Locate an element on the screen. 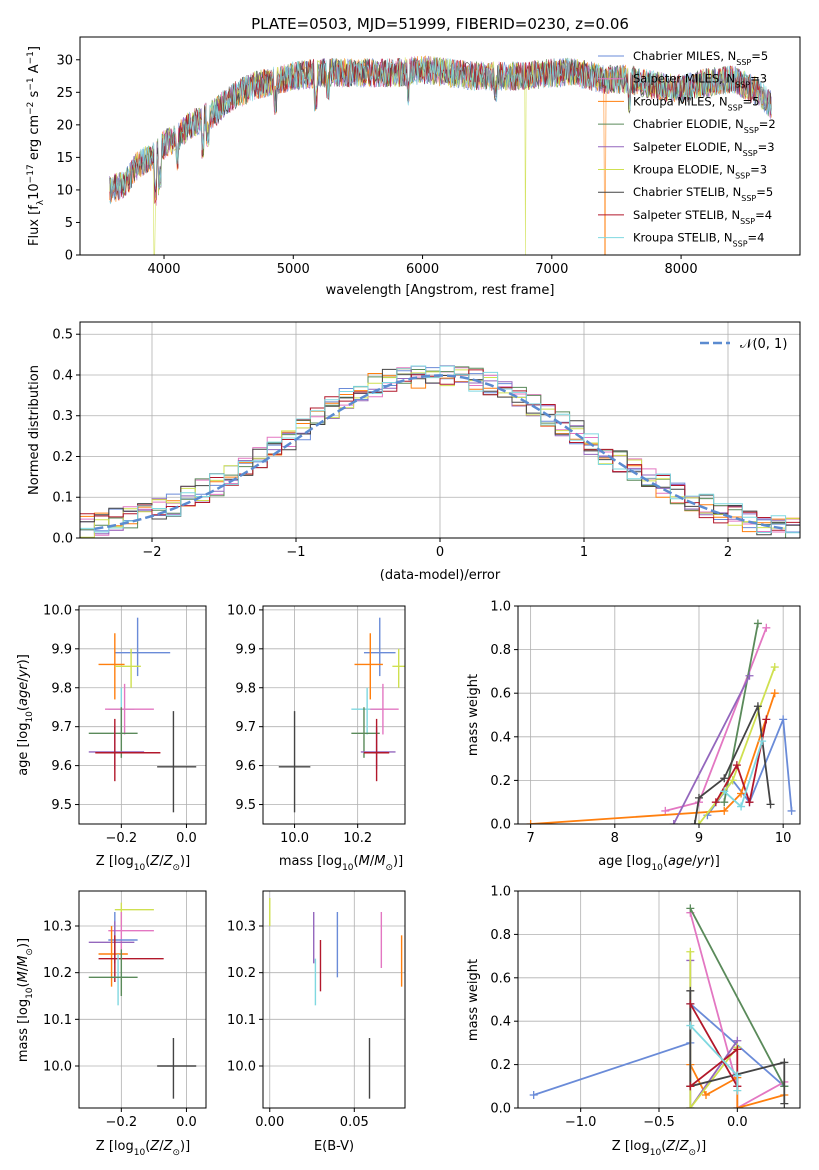  y-axis-label: age [log10(age/yr)] is located at coordinates (25, 715).